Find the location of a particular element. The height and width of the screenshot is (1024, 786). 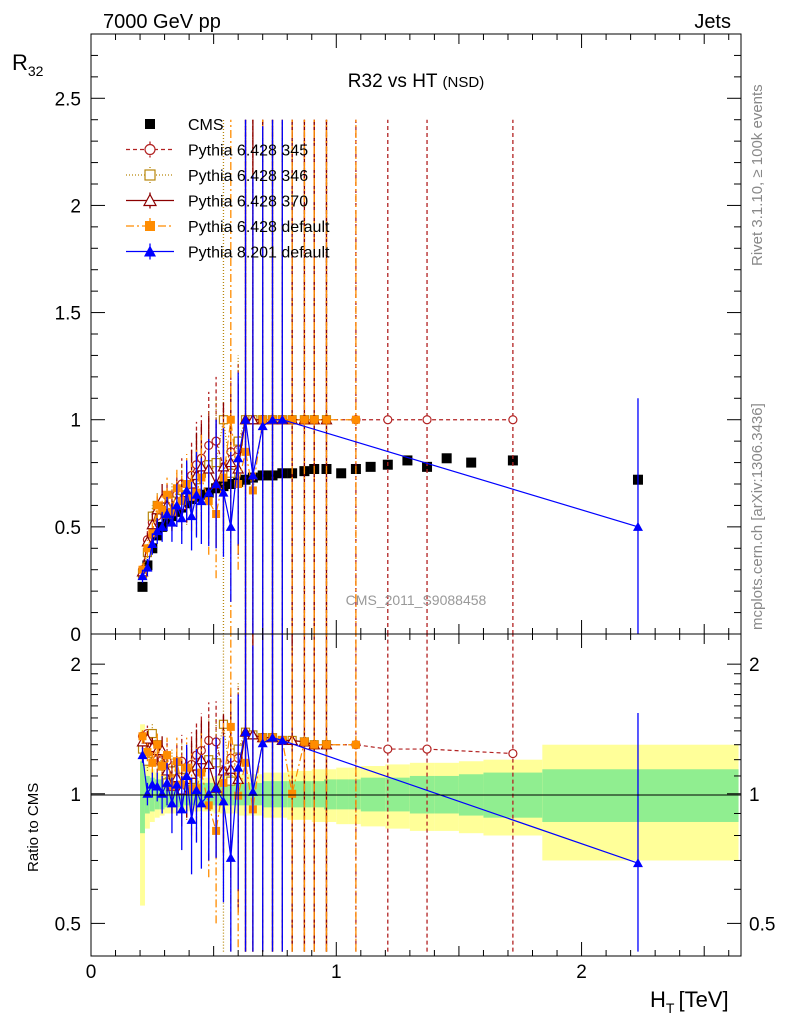

side-text-mcplots: mcplots.cern.ch [arXiv:1306.3436] is located at coordinates (757, 516).